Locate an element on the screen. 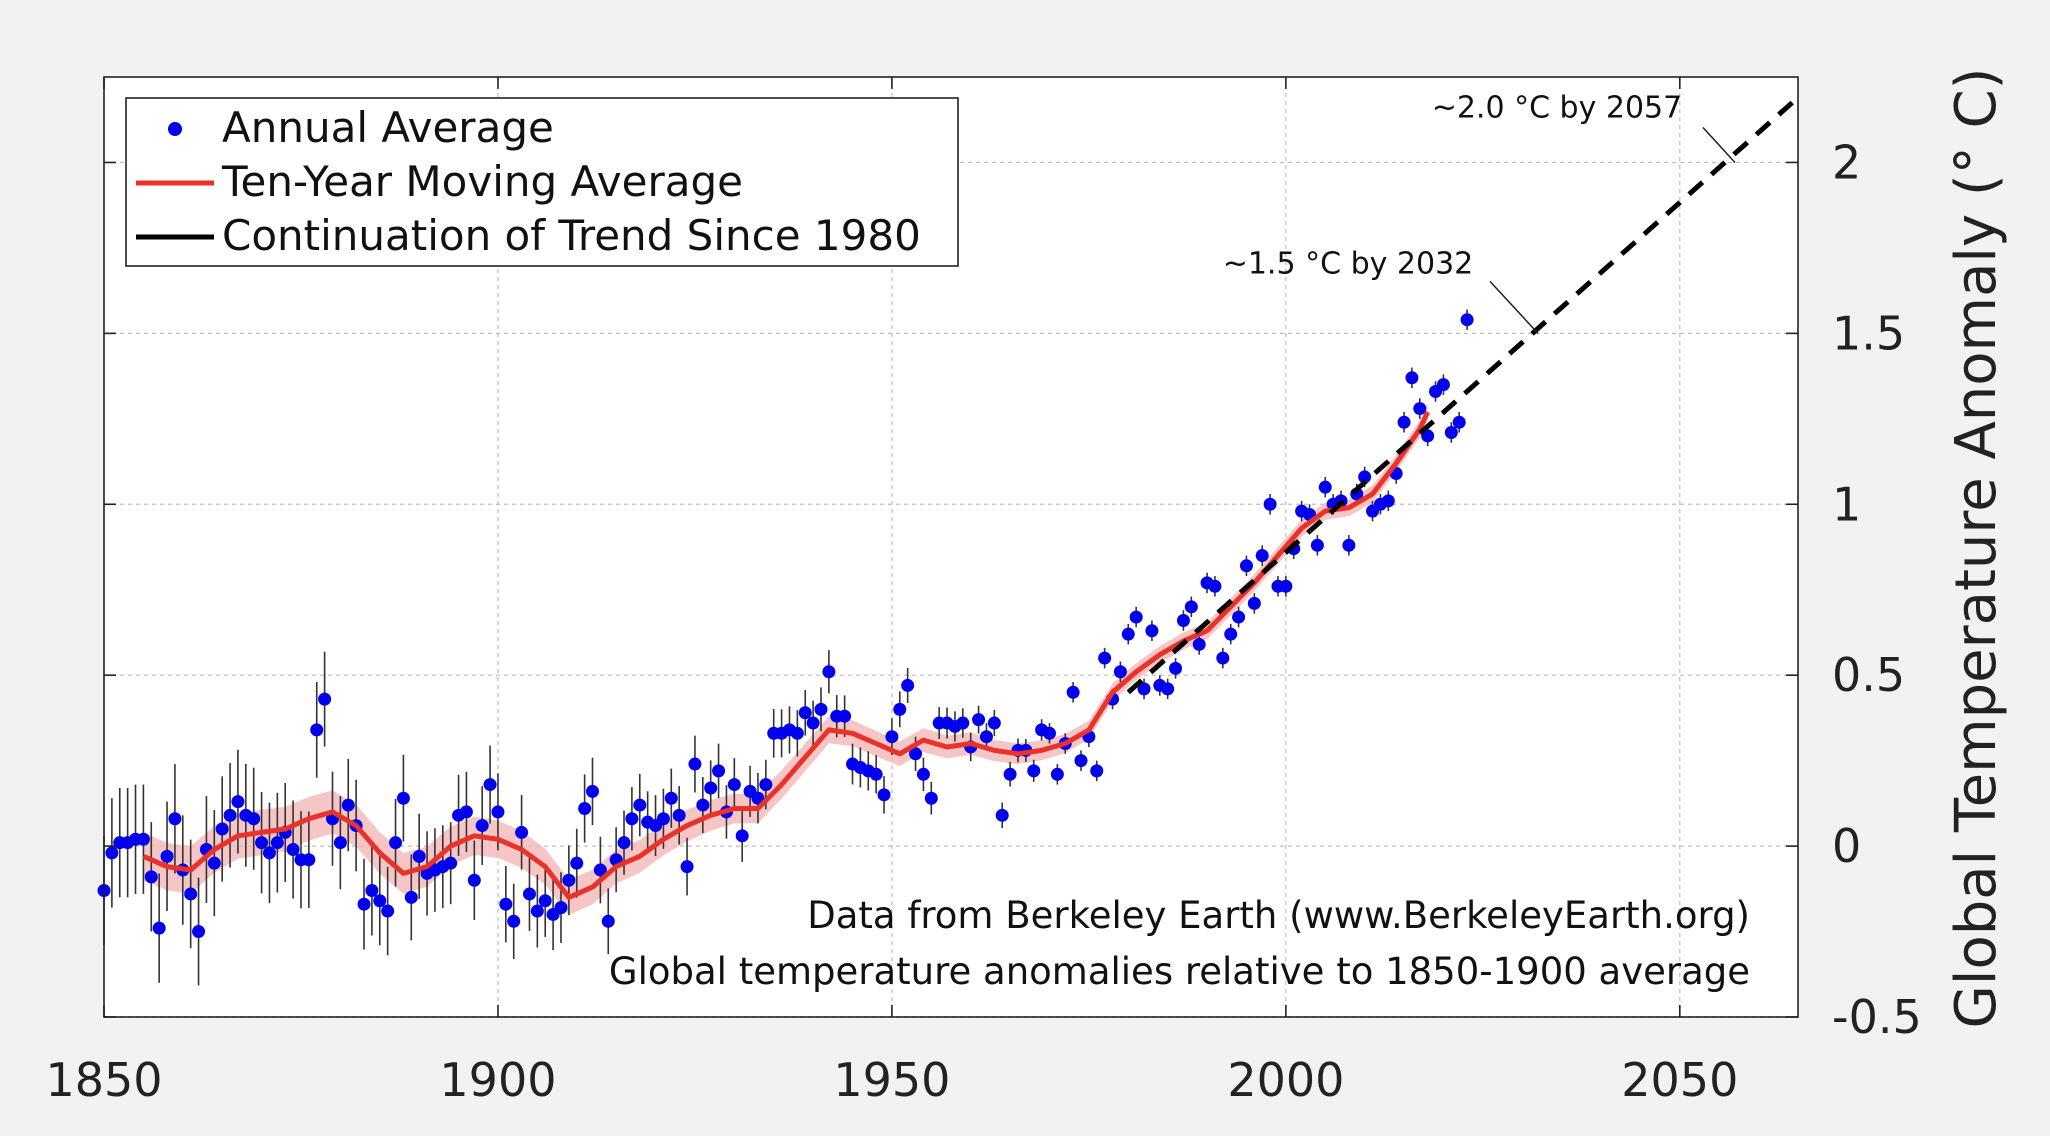  legend-marker-annual is located at coordinates (175, 129).